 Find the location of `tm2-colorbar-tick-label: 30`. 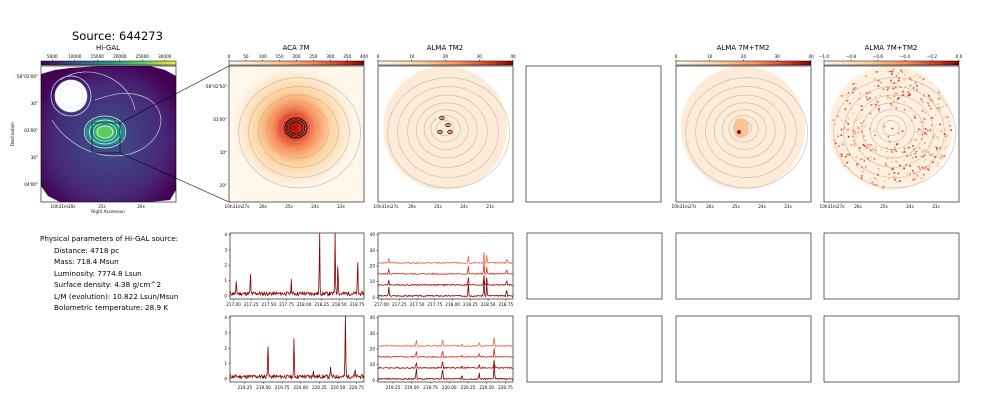

tm2-colorbar-tick-label: 30 is located at coordinates (480, 56).